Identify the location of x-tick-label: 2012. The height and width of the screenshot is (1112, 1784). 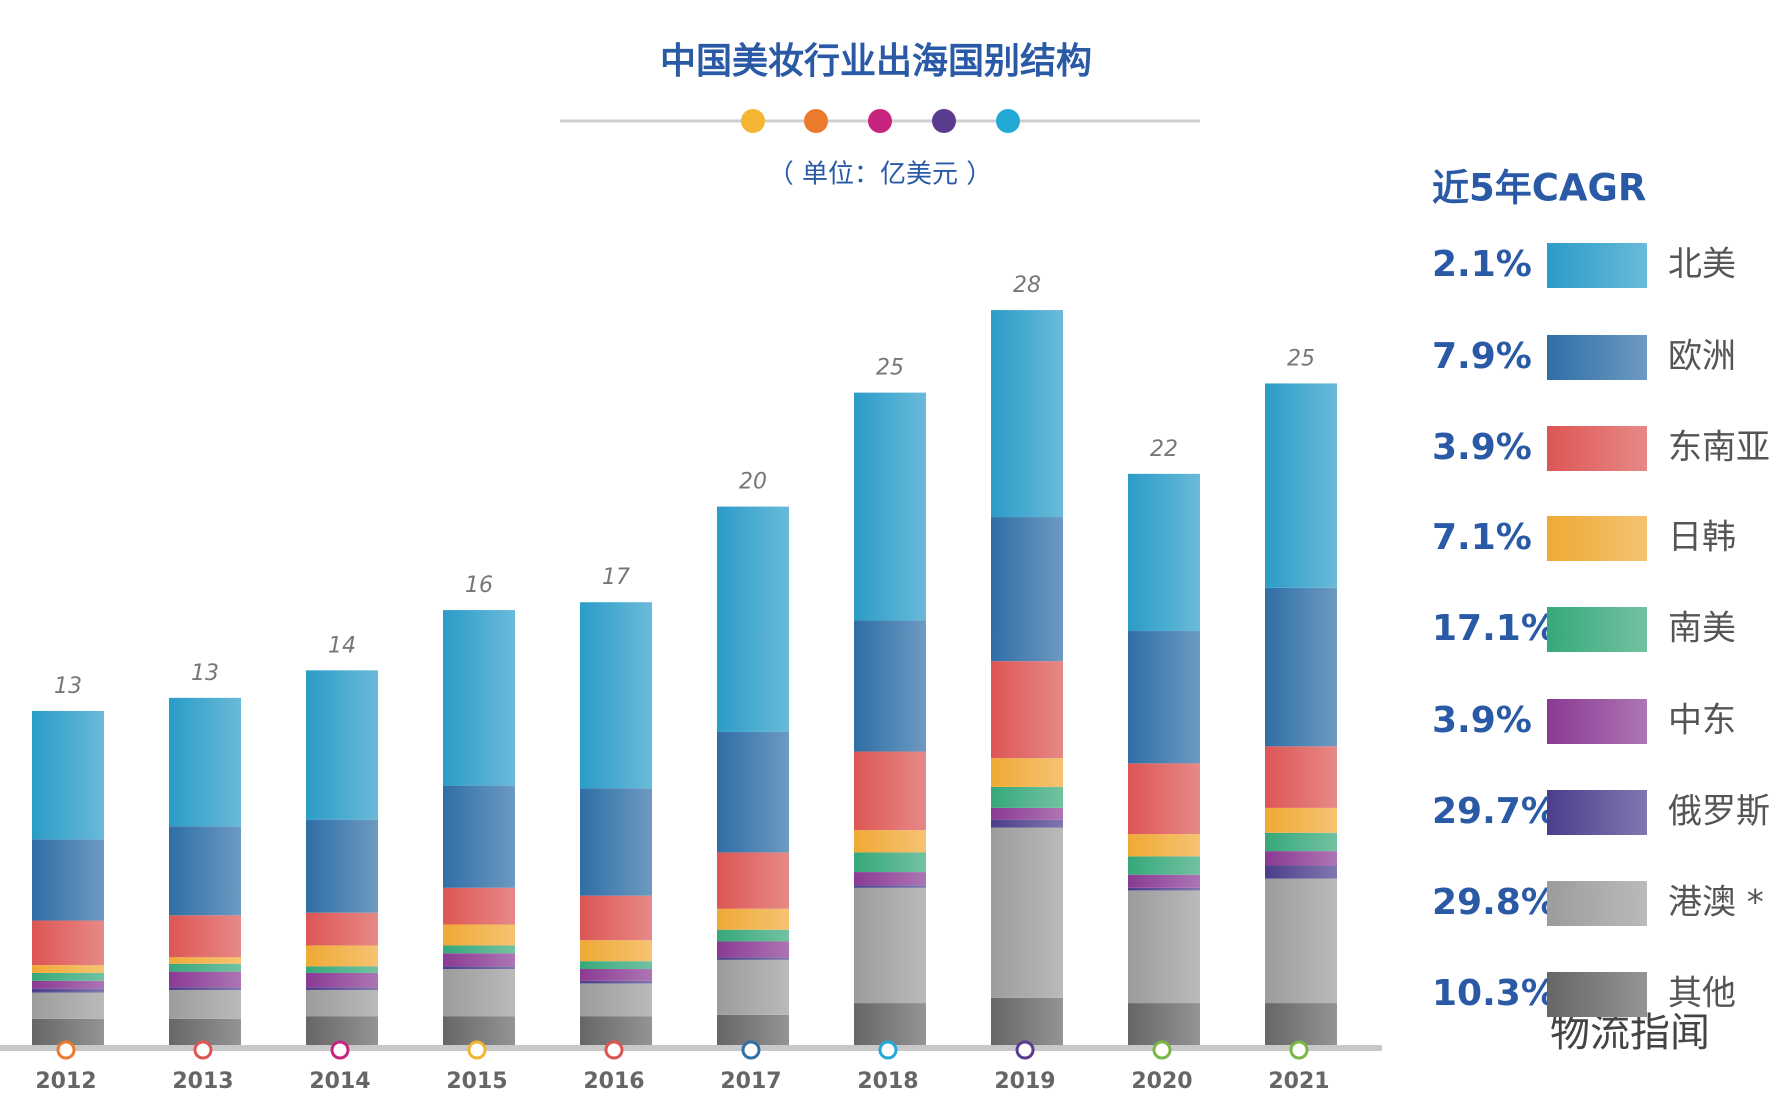
(65, 1081).